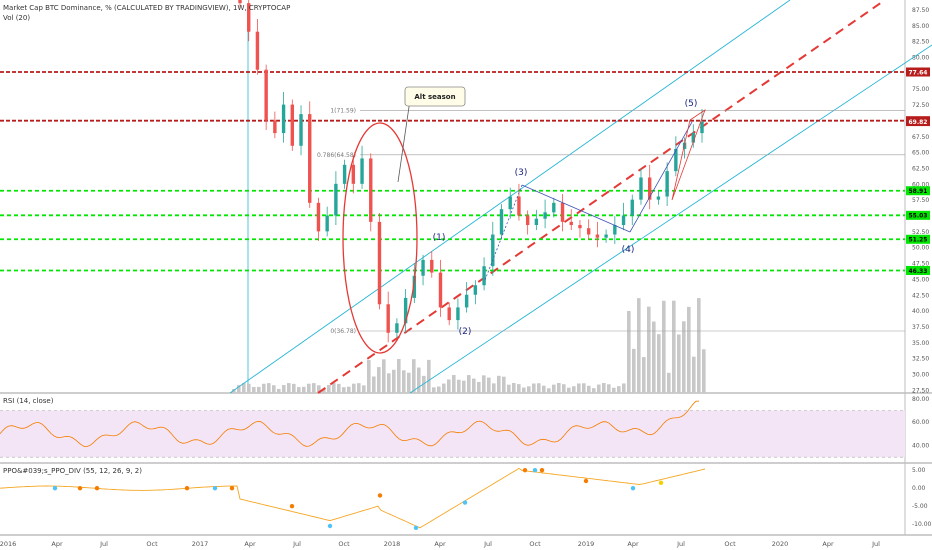 Image resolution: width=932 pixels, height=550 pixels. I want to click on level-badge-label: 58.91, so click(918, 191).